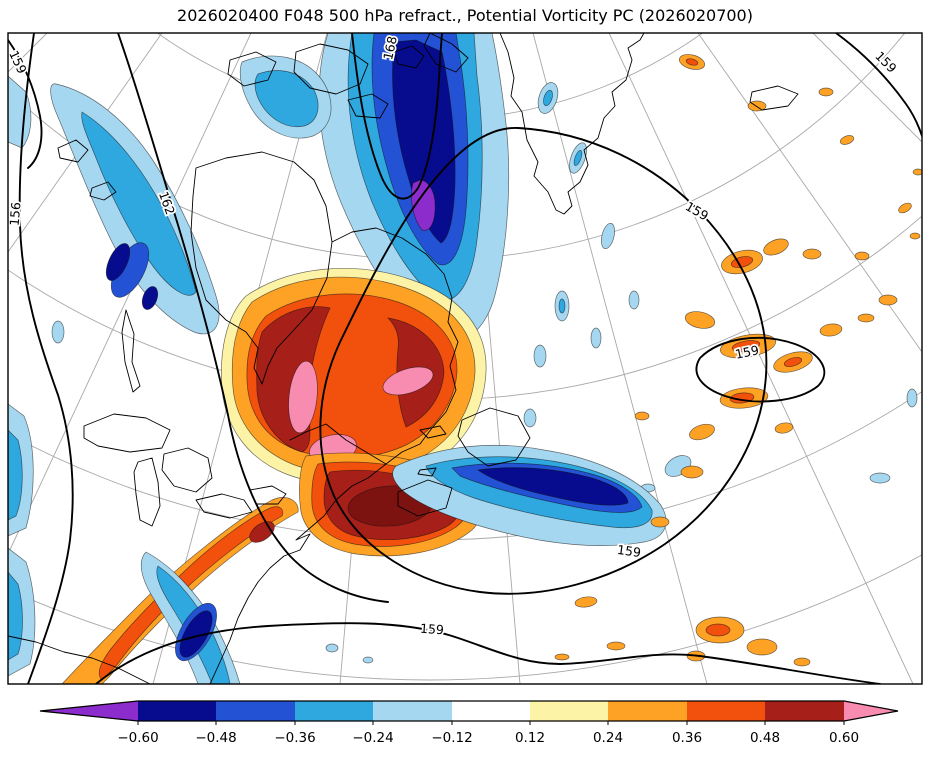  Describe the element at coordinates (687, 738) in the screenshot. I see `colorbar-tick-label: 0.36` at that location.